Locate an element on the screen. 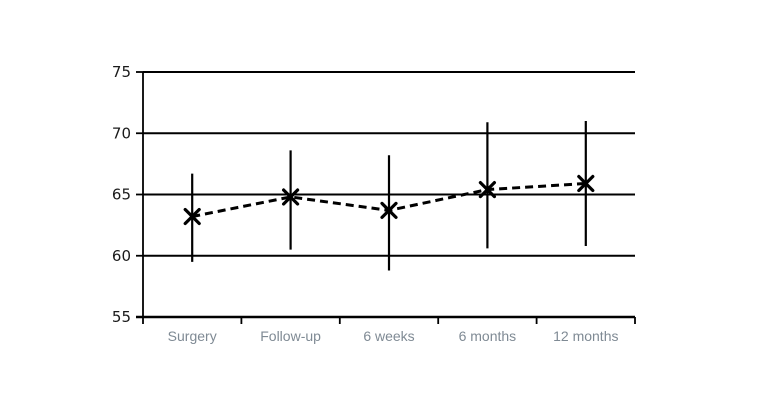 The image size is (768, 400). y-tick-label-70: 70 is located at coordinates (121, 133).